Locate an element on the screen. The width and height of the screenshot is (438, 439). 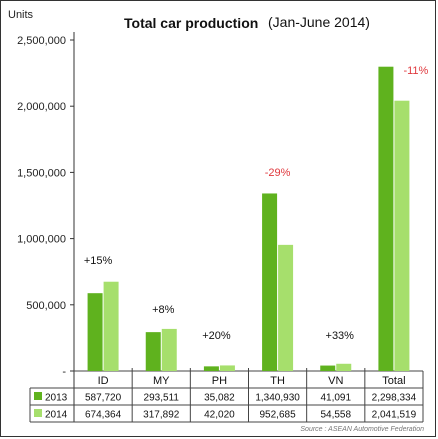
change-annotation: +8% is located at coordinates (163, 310).